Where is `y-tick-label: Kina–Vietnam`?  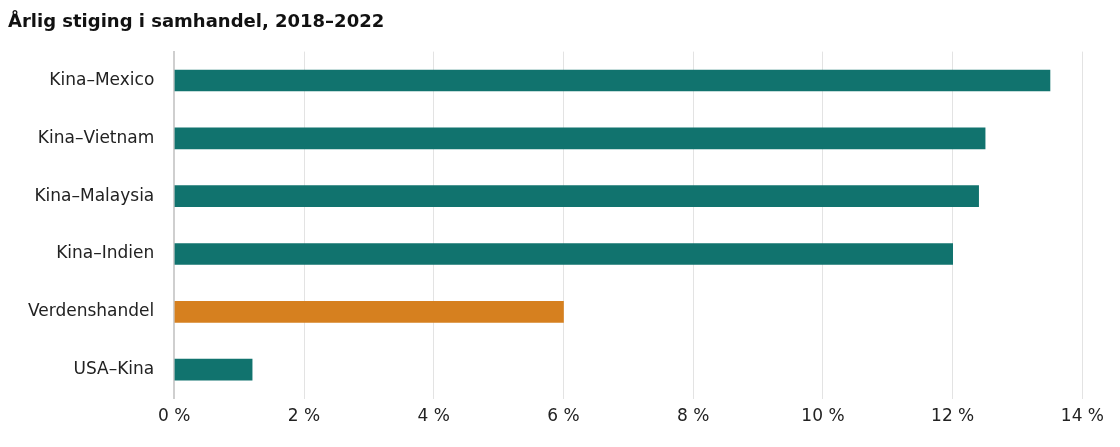
y-tick-label: Kina–Vietnam is located at coordinates (96, 136).